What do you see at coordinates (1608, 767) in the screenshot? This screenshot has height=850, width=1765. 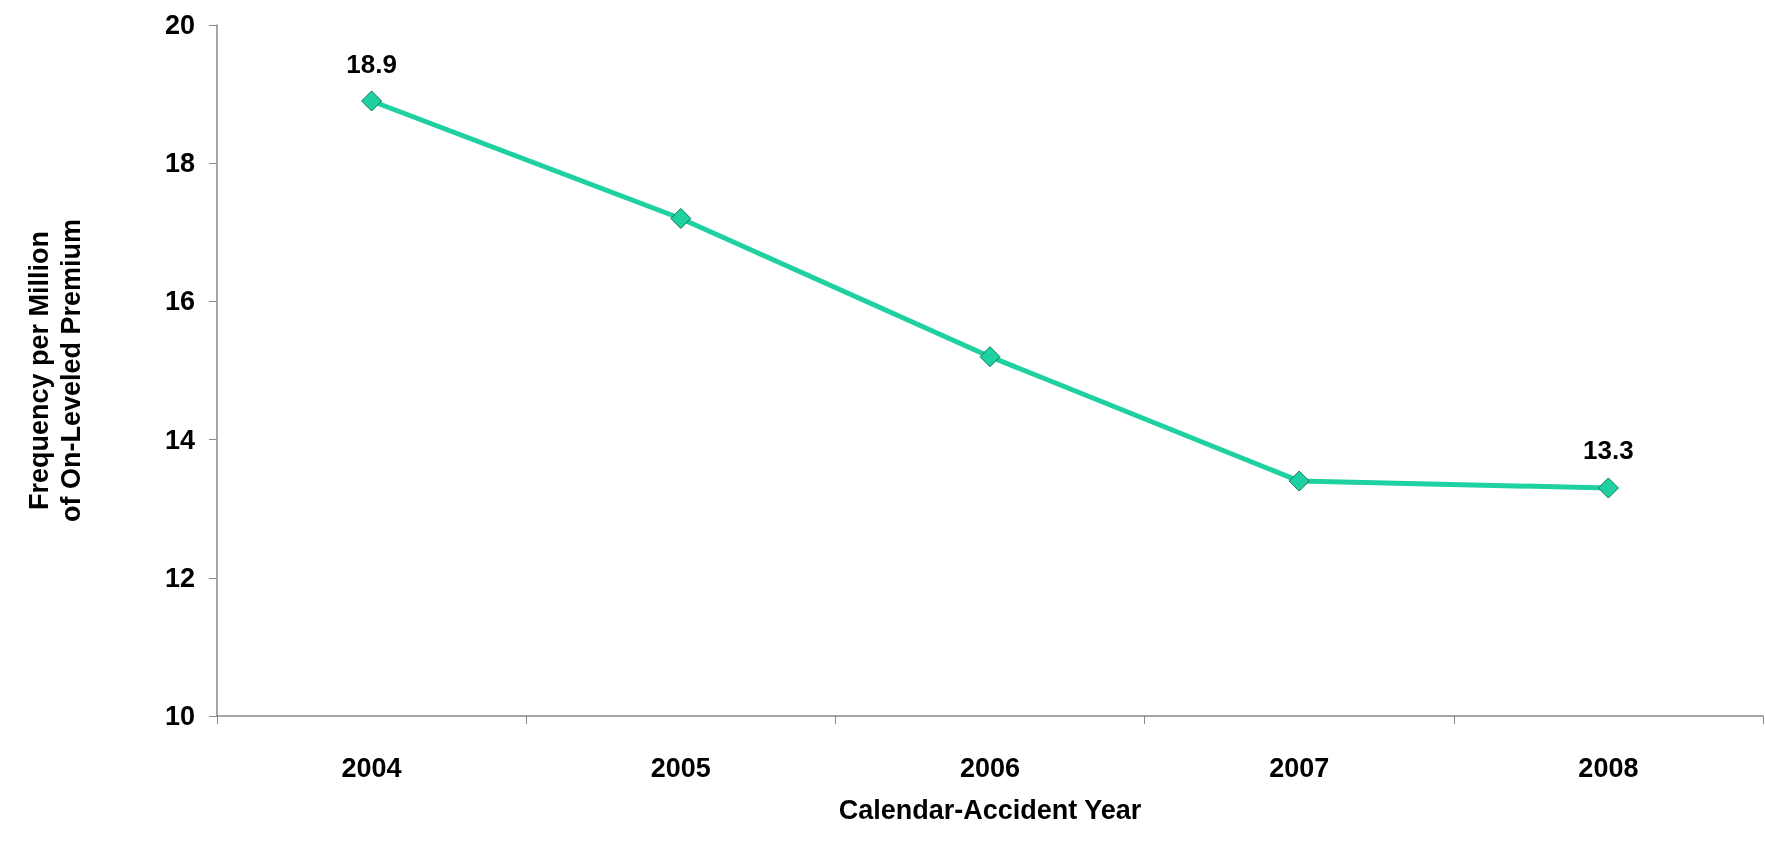 I see `x-tick-label: 2008` at bounding box center [1608, 767].